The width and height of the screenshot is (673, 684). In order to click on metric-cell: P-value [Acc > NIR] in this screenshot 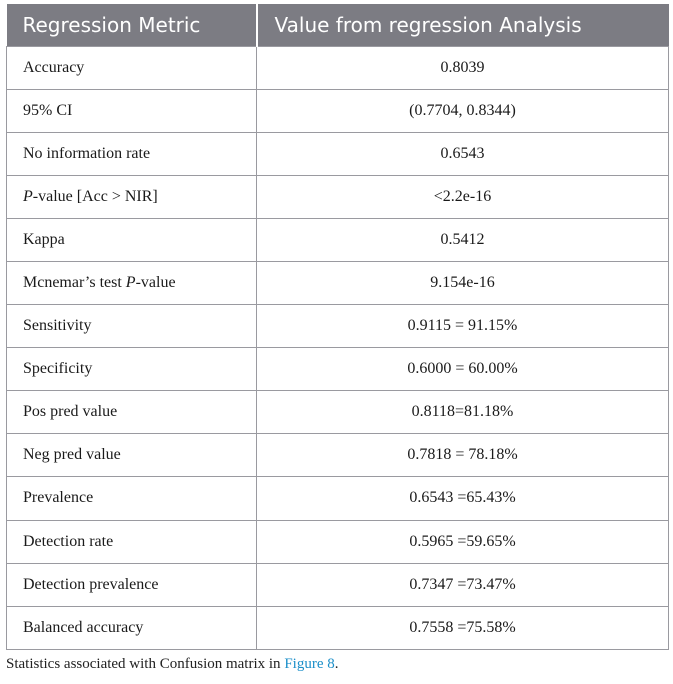, I will do `click(131, 196)`.